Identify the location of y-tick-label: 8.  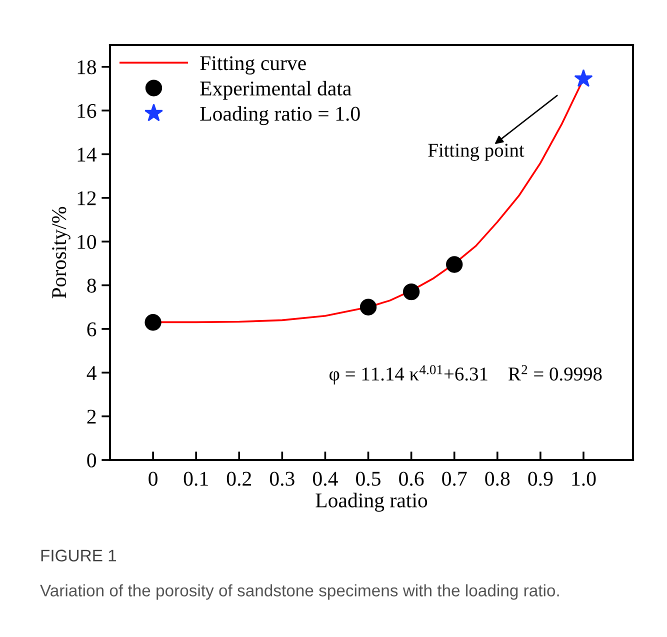
(91, 285).